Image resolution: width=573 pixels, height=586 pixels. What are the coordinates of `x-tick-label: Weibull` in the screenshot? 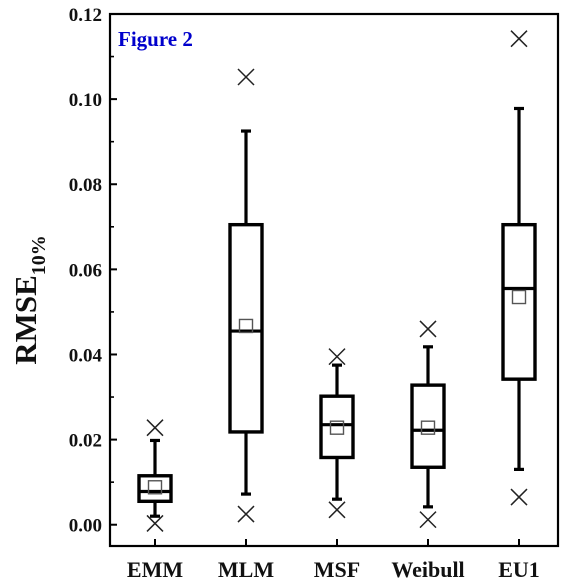 It's located at (427, 569).